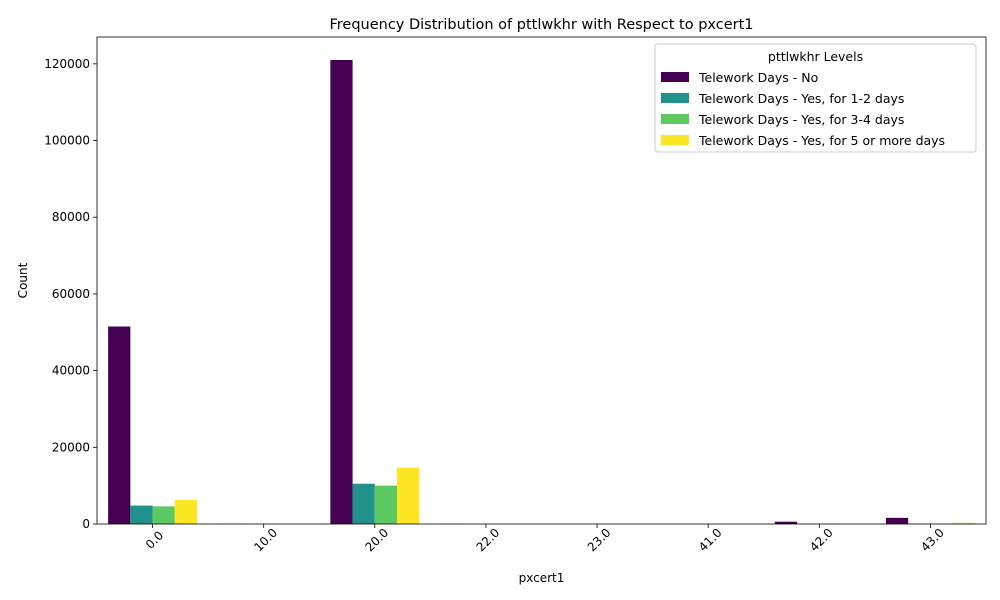 This screenshot has width=1000, height=600. Describe the element at coordinates (67, 141) in the screenshot. I see `y-tick-label: 100000` at that location.